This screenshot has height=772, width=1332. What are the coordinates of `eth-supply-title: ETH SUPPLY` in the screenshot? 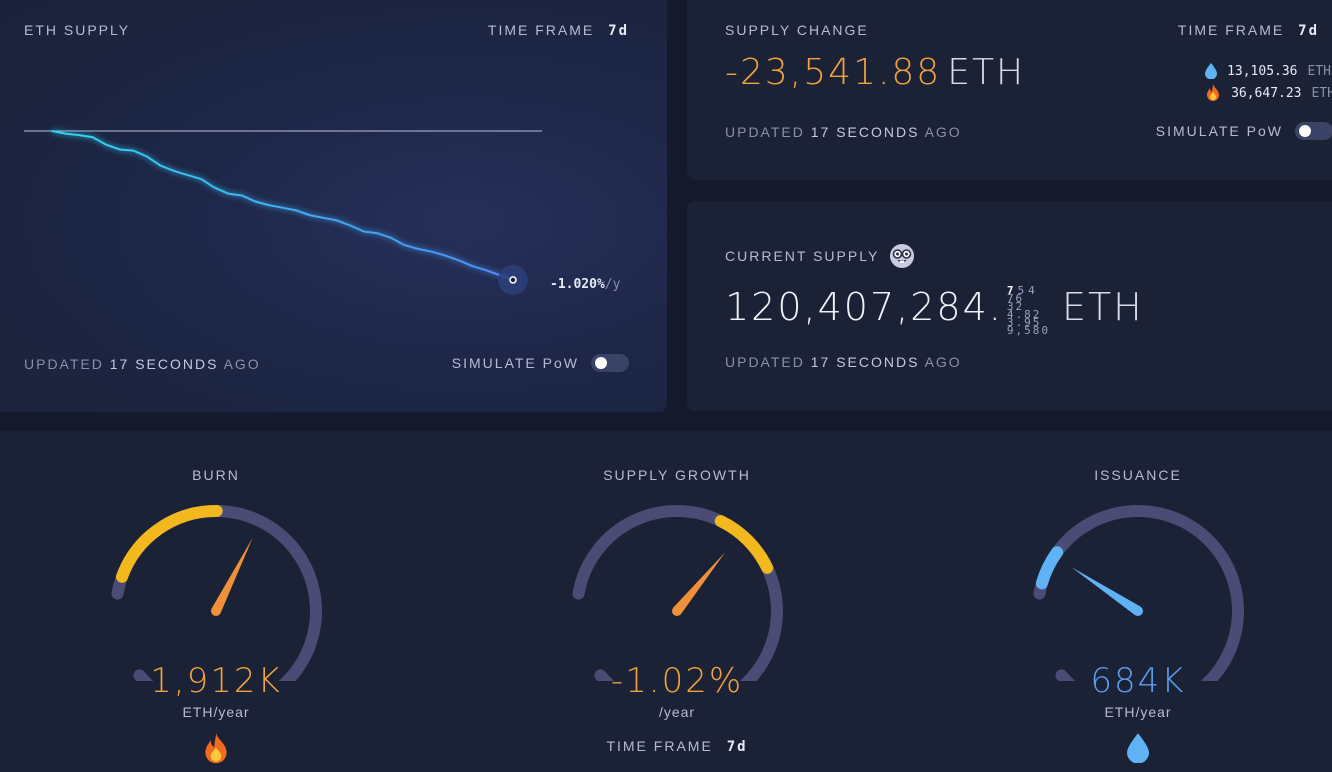 It's located at (77, 30).